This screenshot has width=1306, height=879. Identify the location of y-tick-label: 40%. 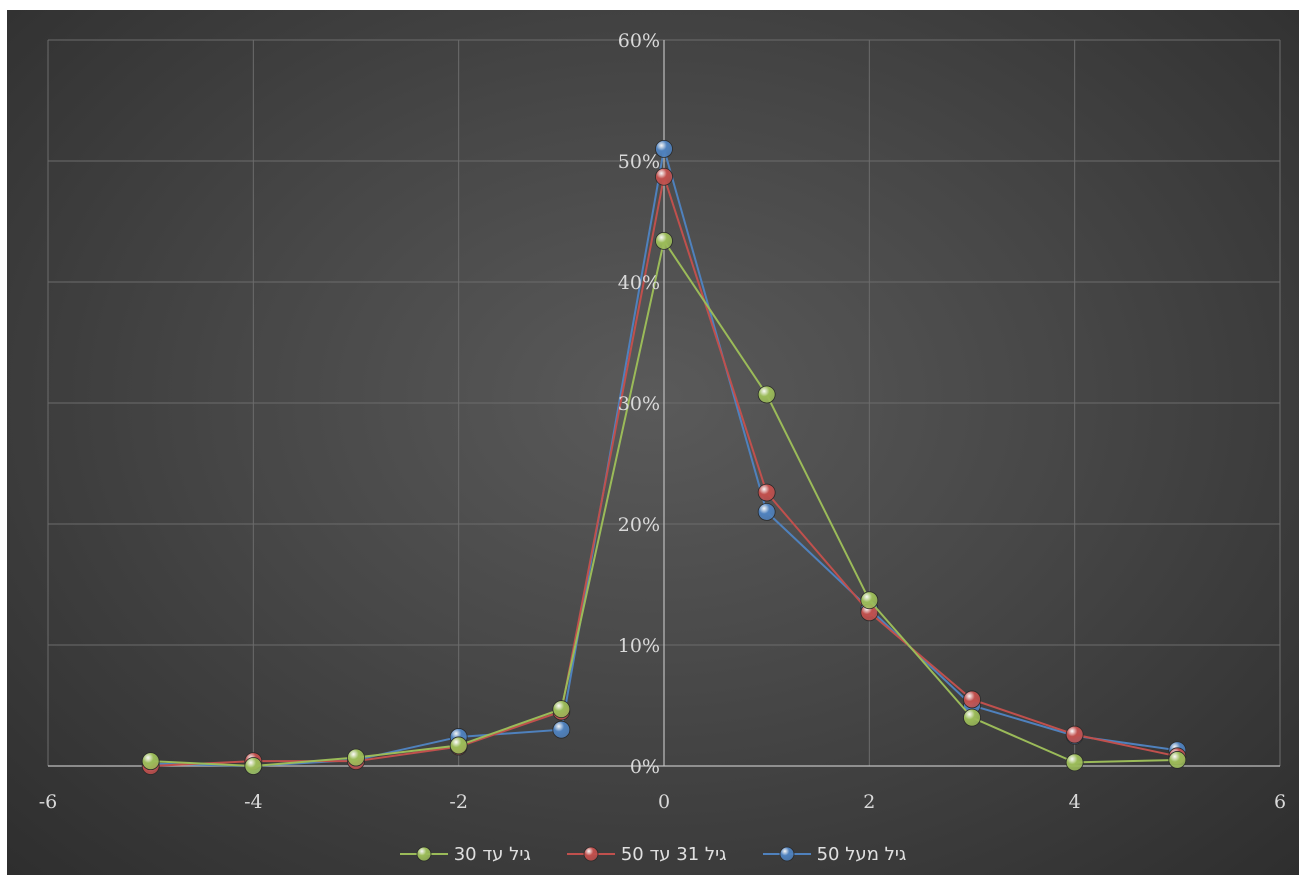
(639, 283).